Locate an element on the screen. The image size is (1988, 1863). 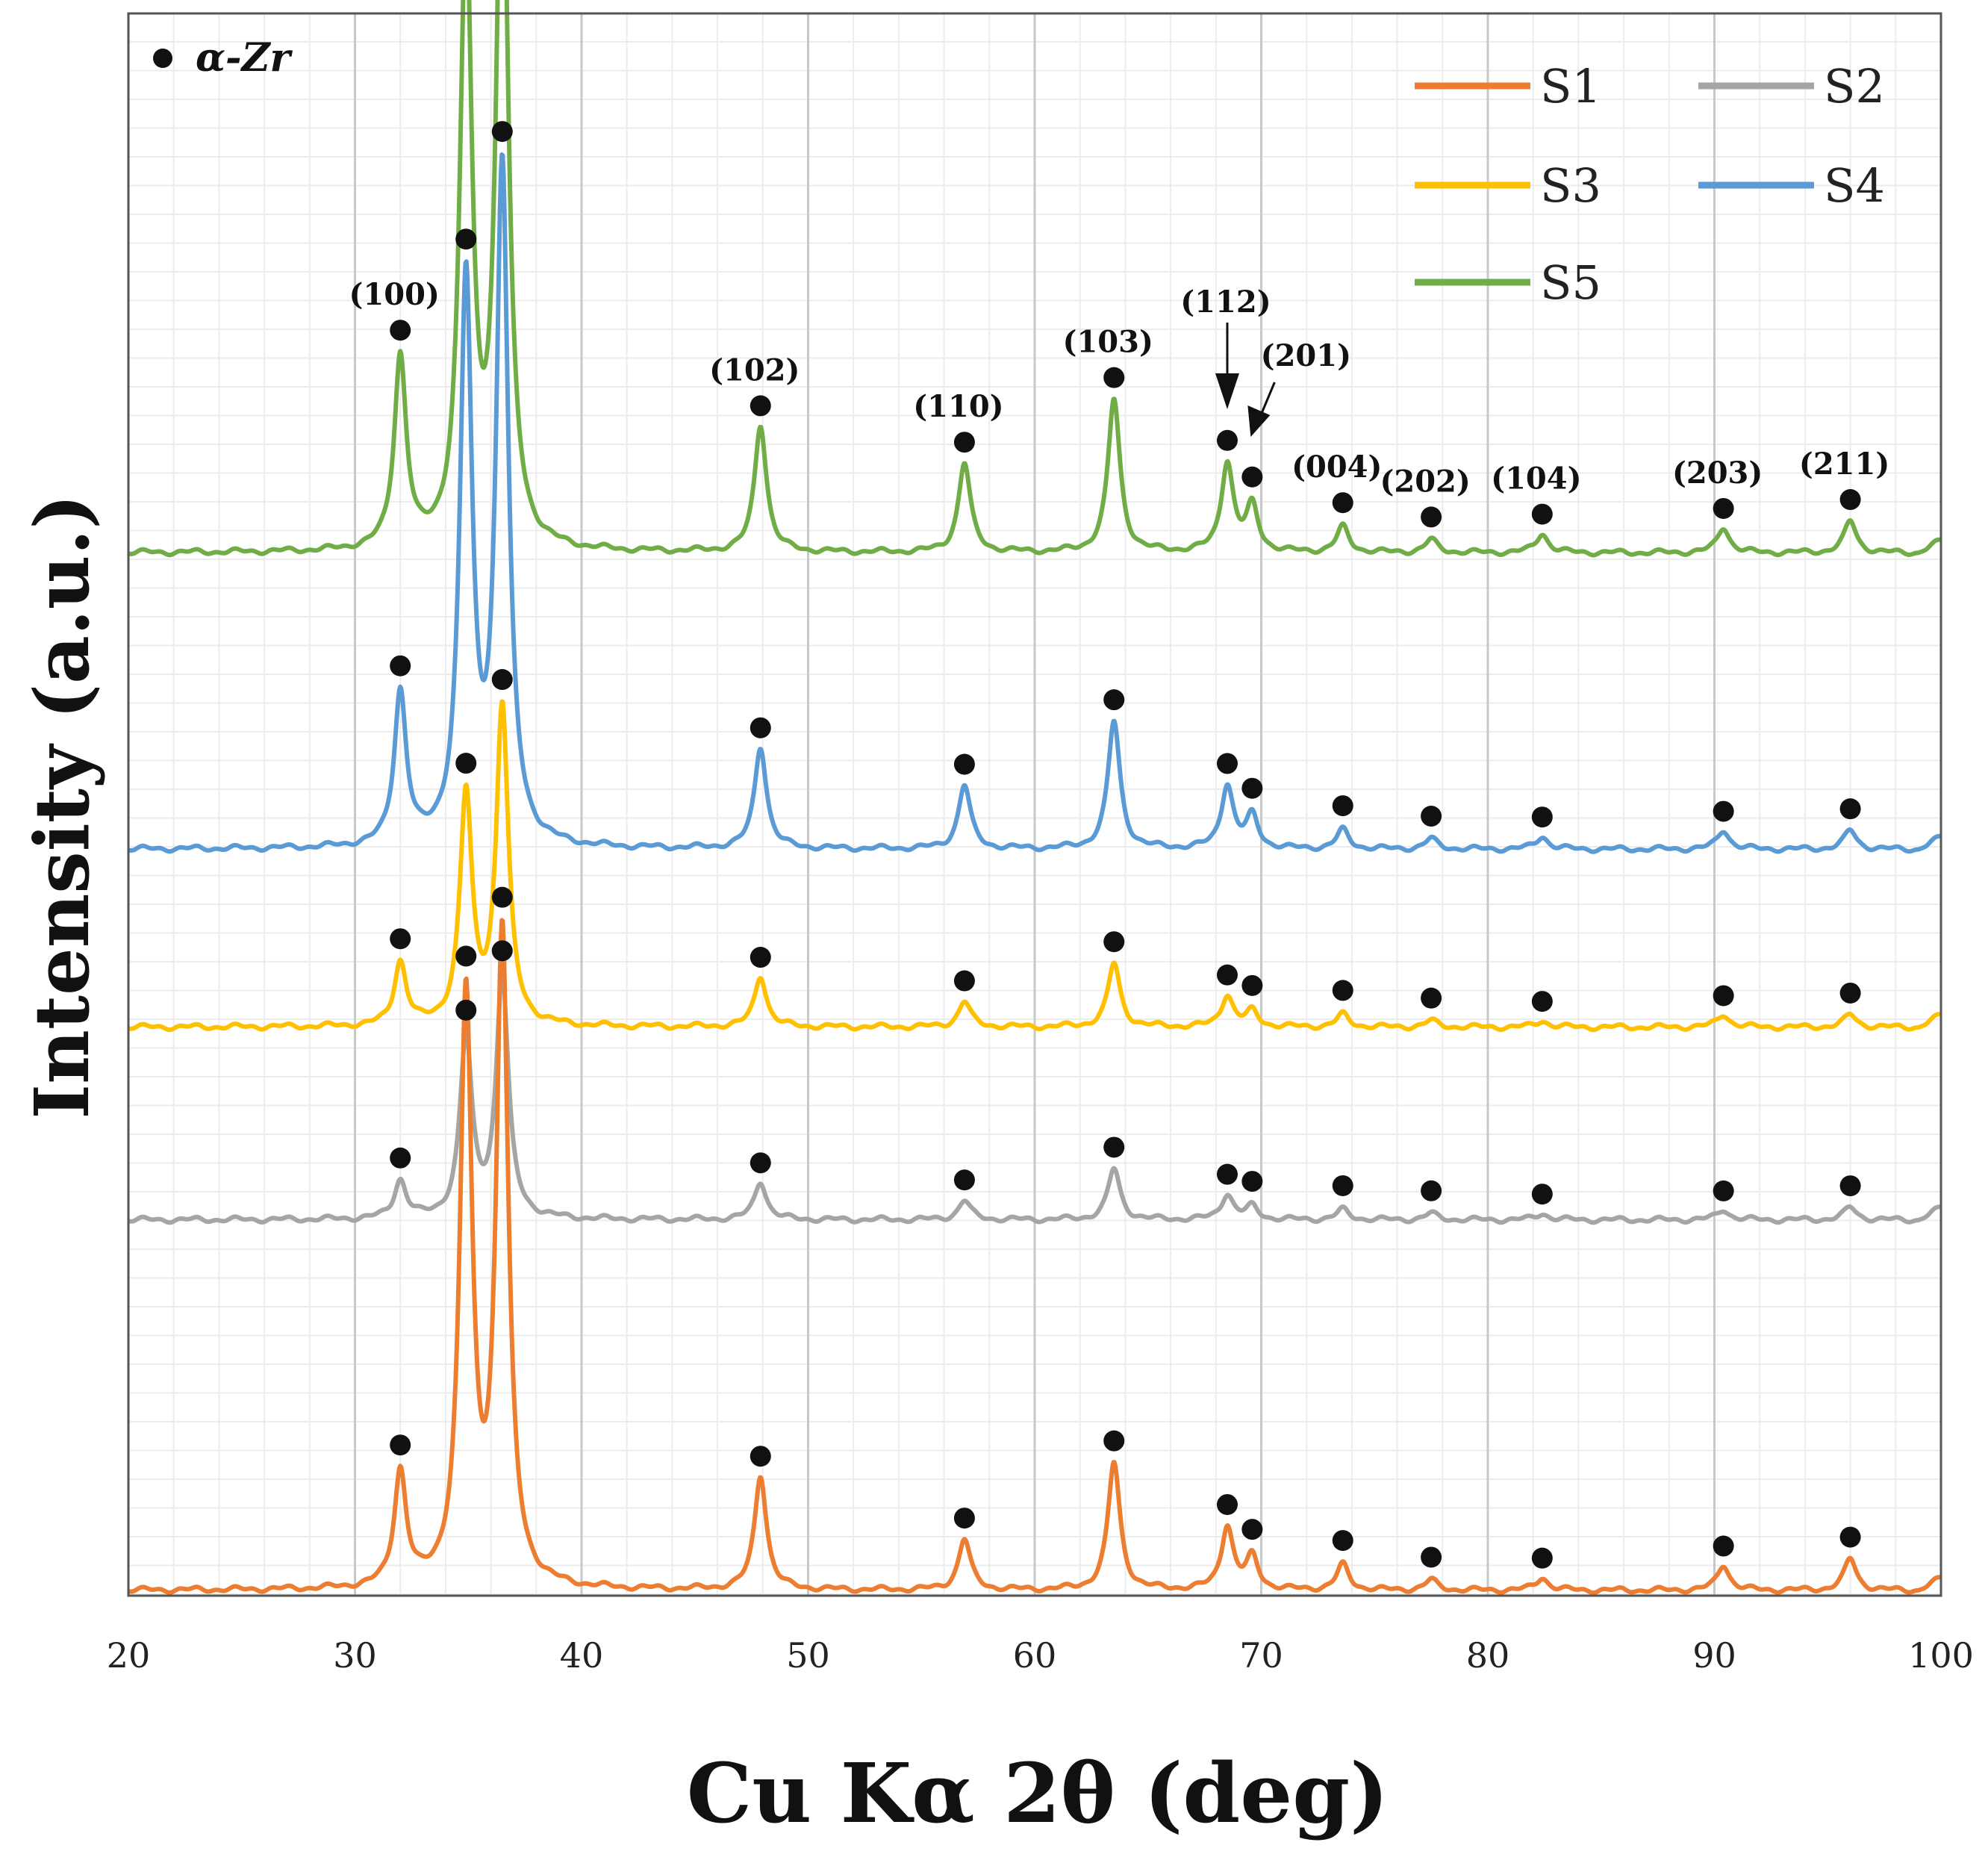
phase-label: α-Zr is located at coordinates (244, 58).